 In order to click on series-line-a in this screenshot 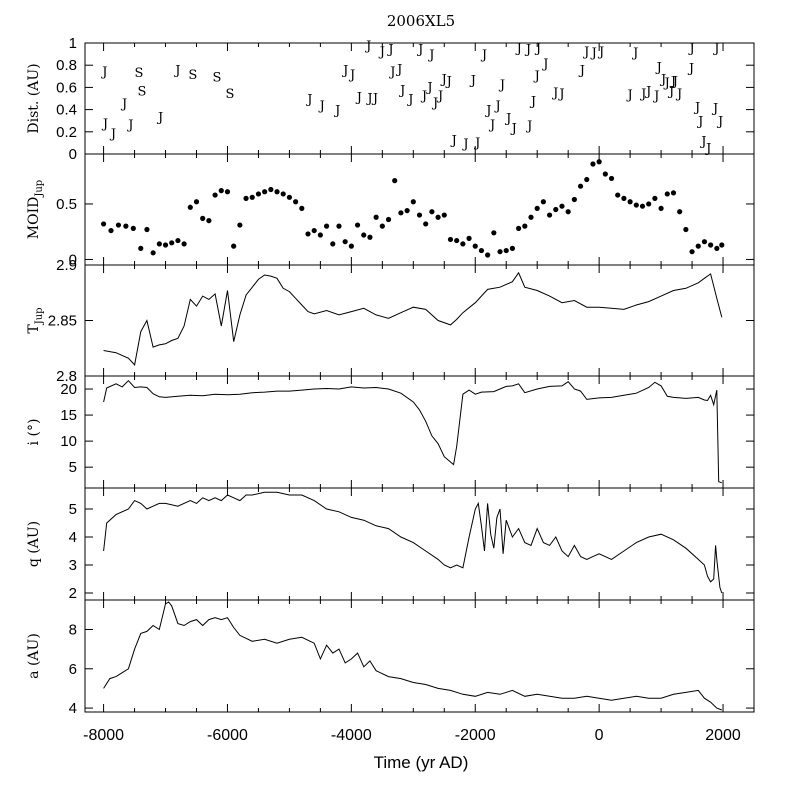, I will do `click(412, 656)`.